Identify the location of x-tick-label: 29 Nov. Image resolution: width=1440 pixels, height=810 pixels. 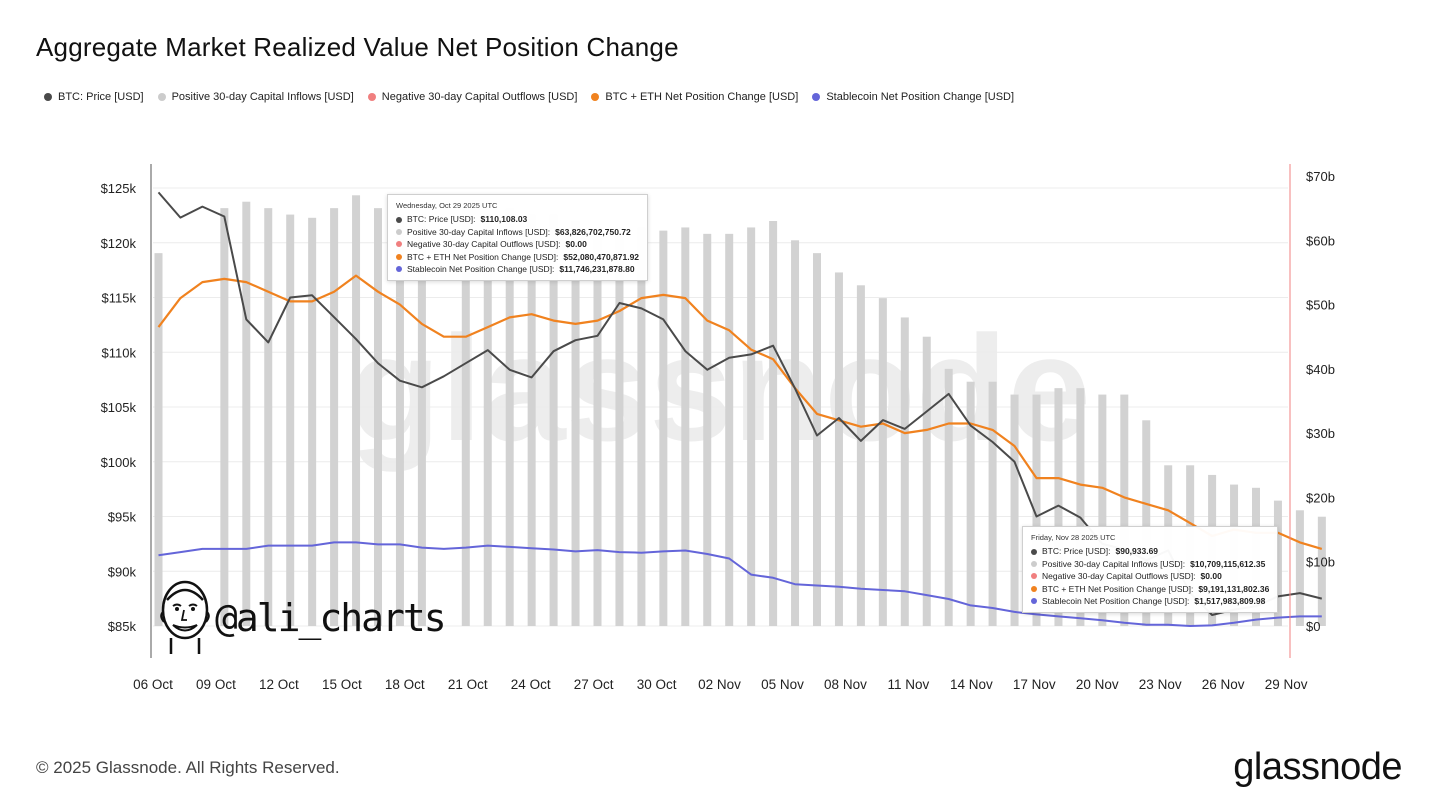
(1286, 684).